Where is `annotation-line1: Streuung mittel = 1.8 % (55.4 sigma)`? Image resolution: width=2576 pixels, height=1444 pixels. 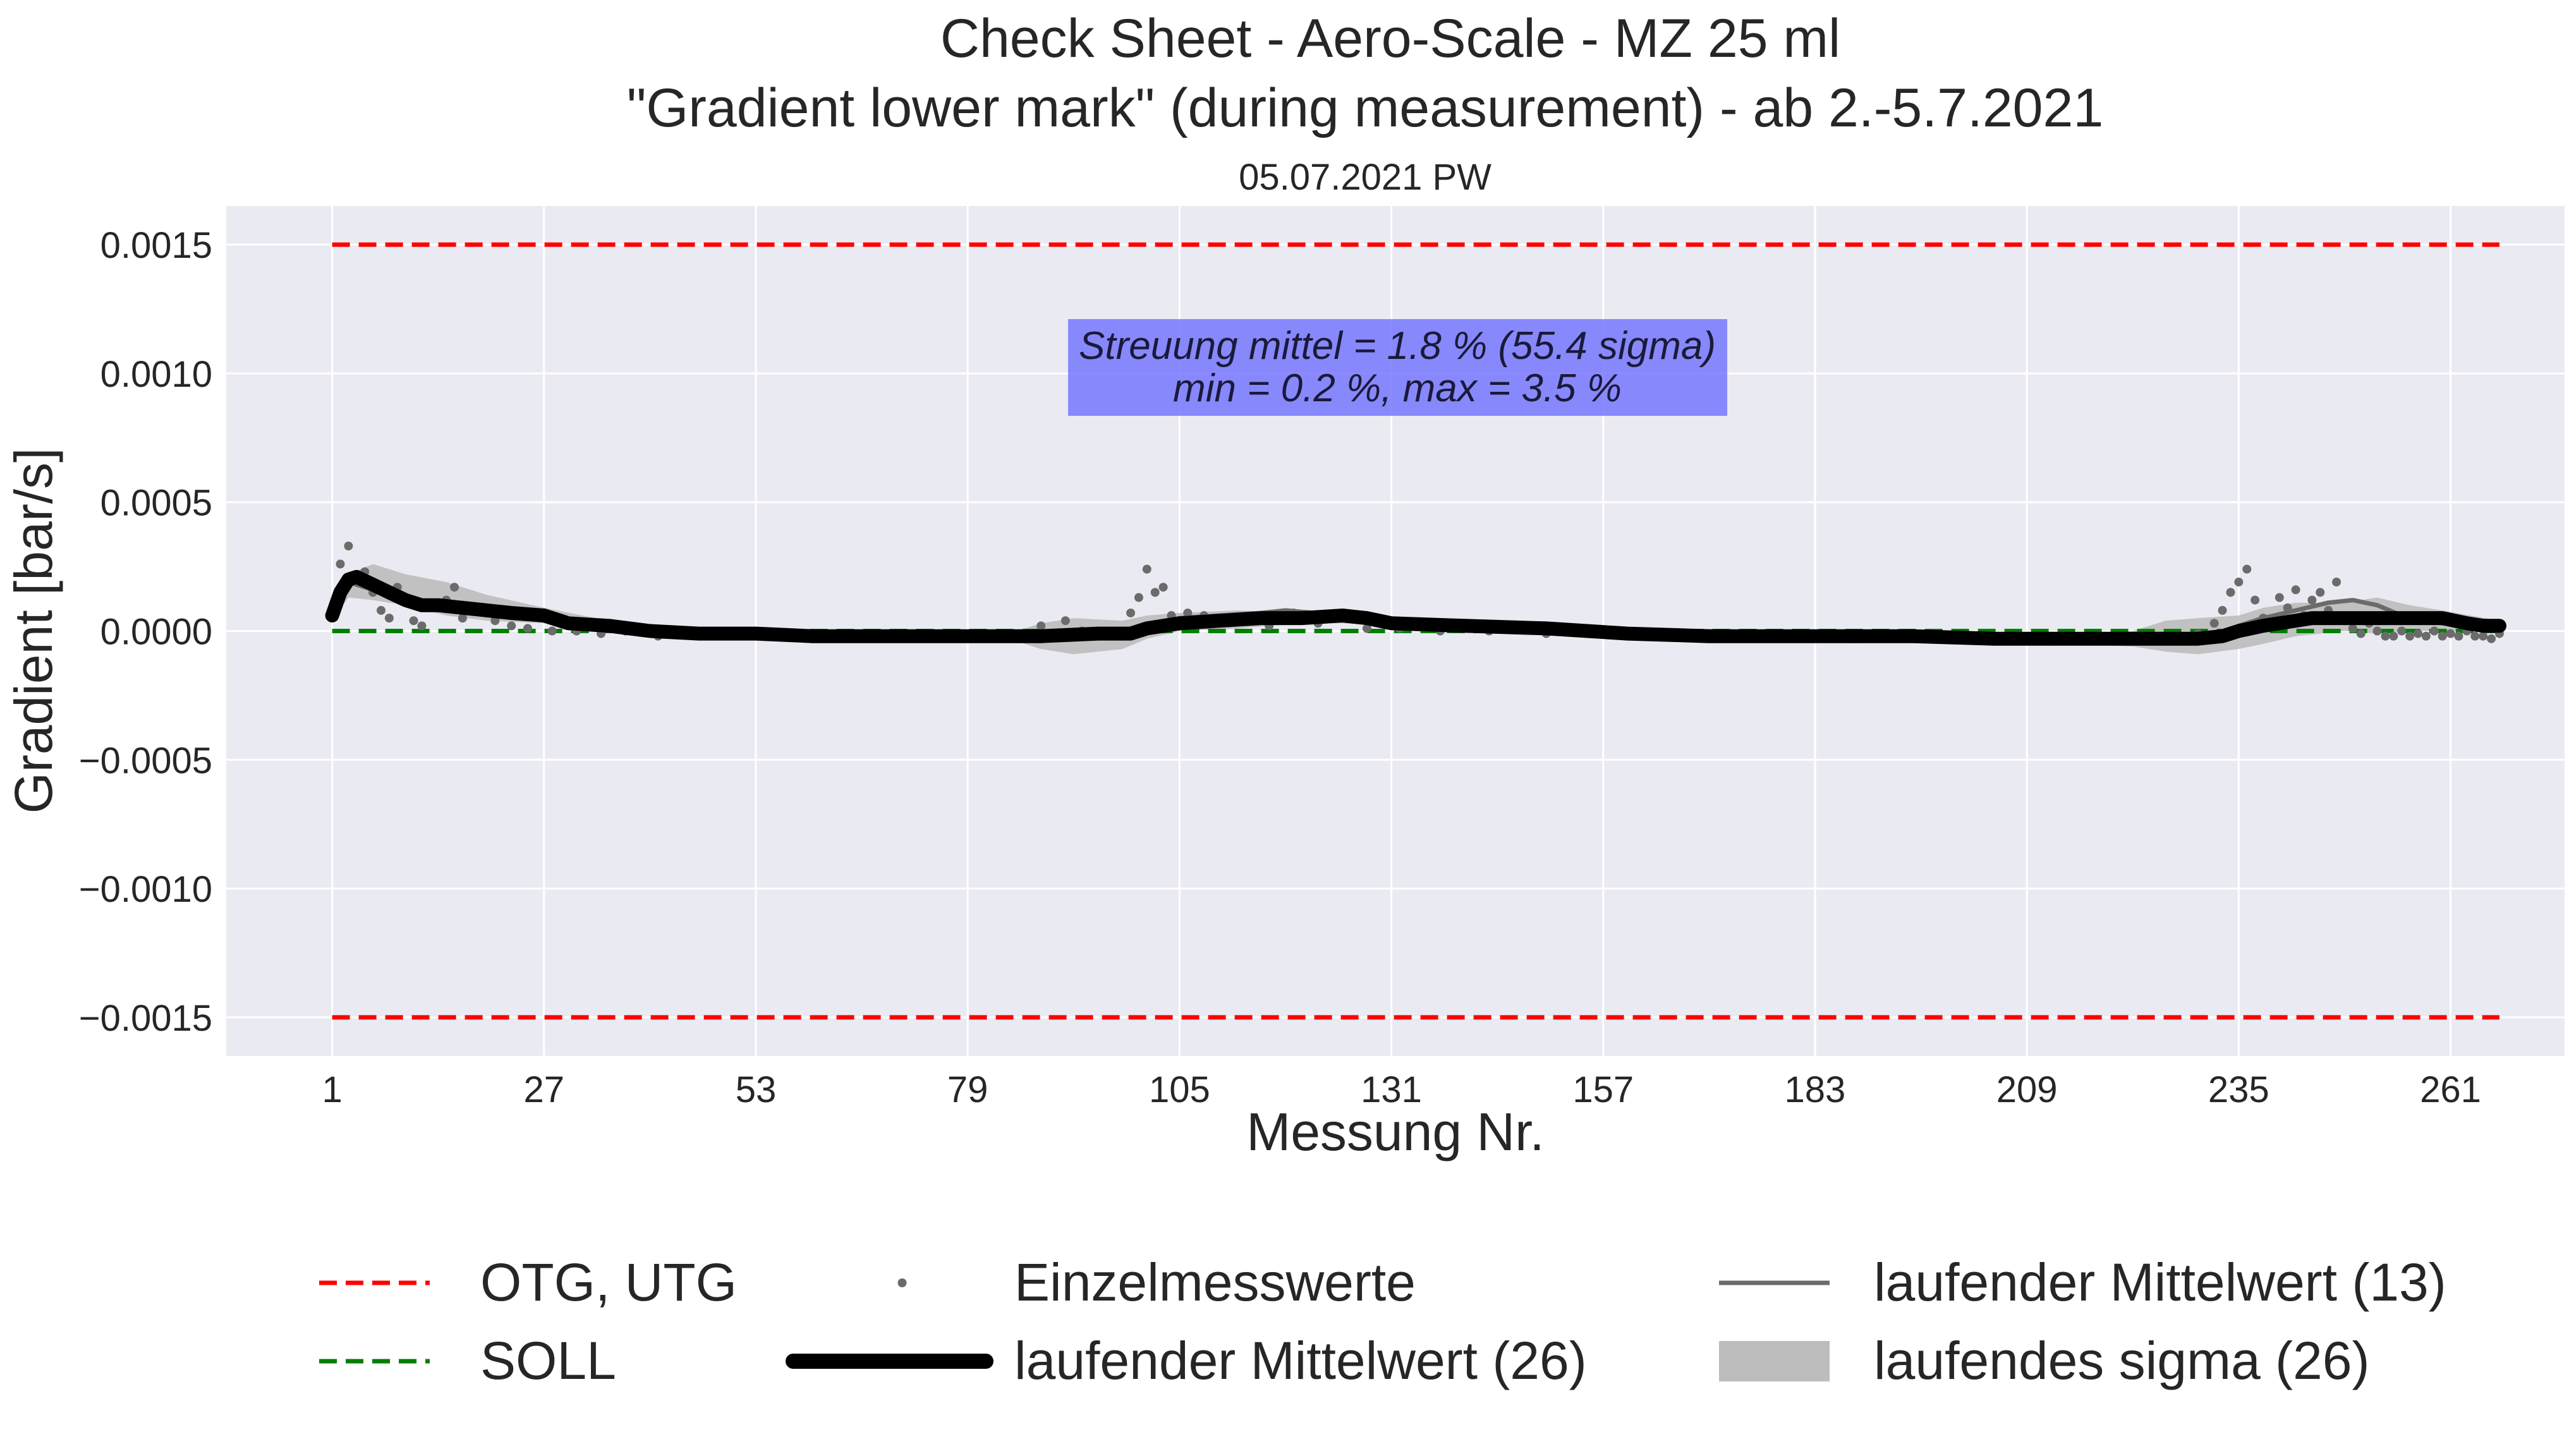 annotation-line1: Streuung mittel = 1.8 % (55.4 sigma) is located at coordinates (1397, 346).